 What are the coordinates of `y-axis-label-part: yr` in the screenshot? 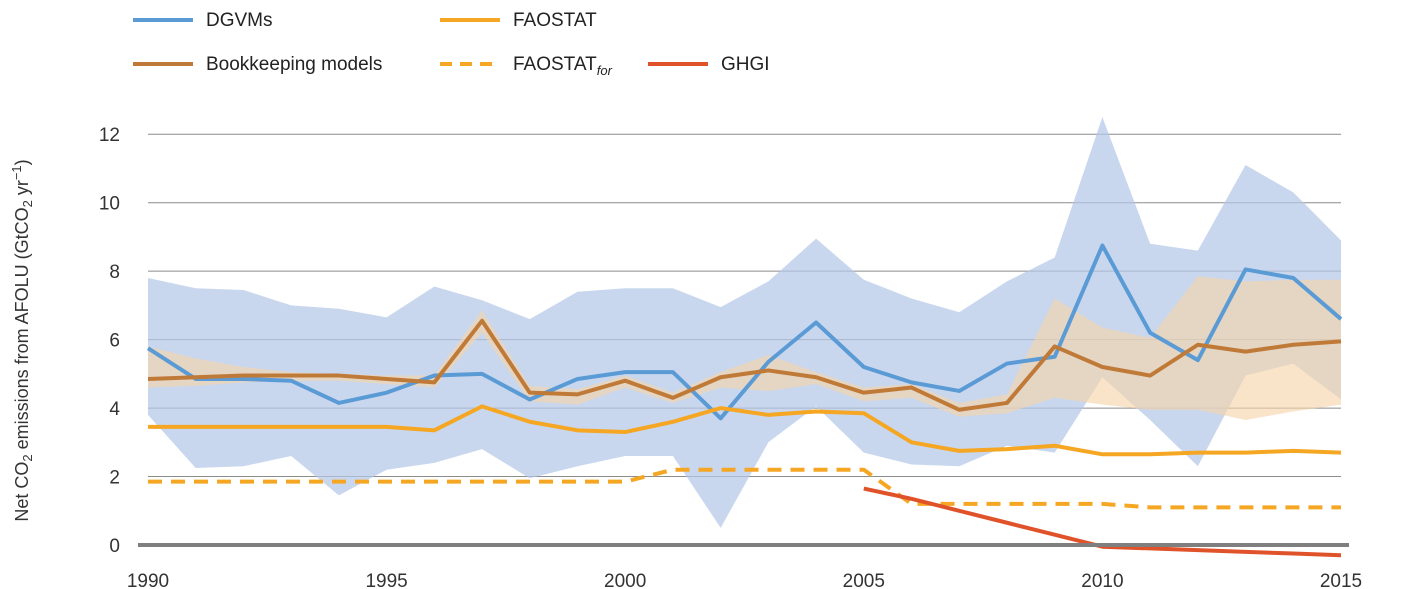 It's located at (22, 190).